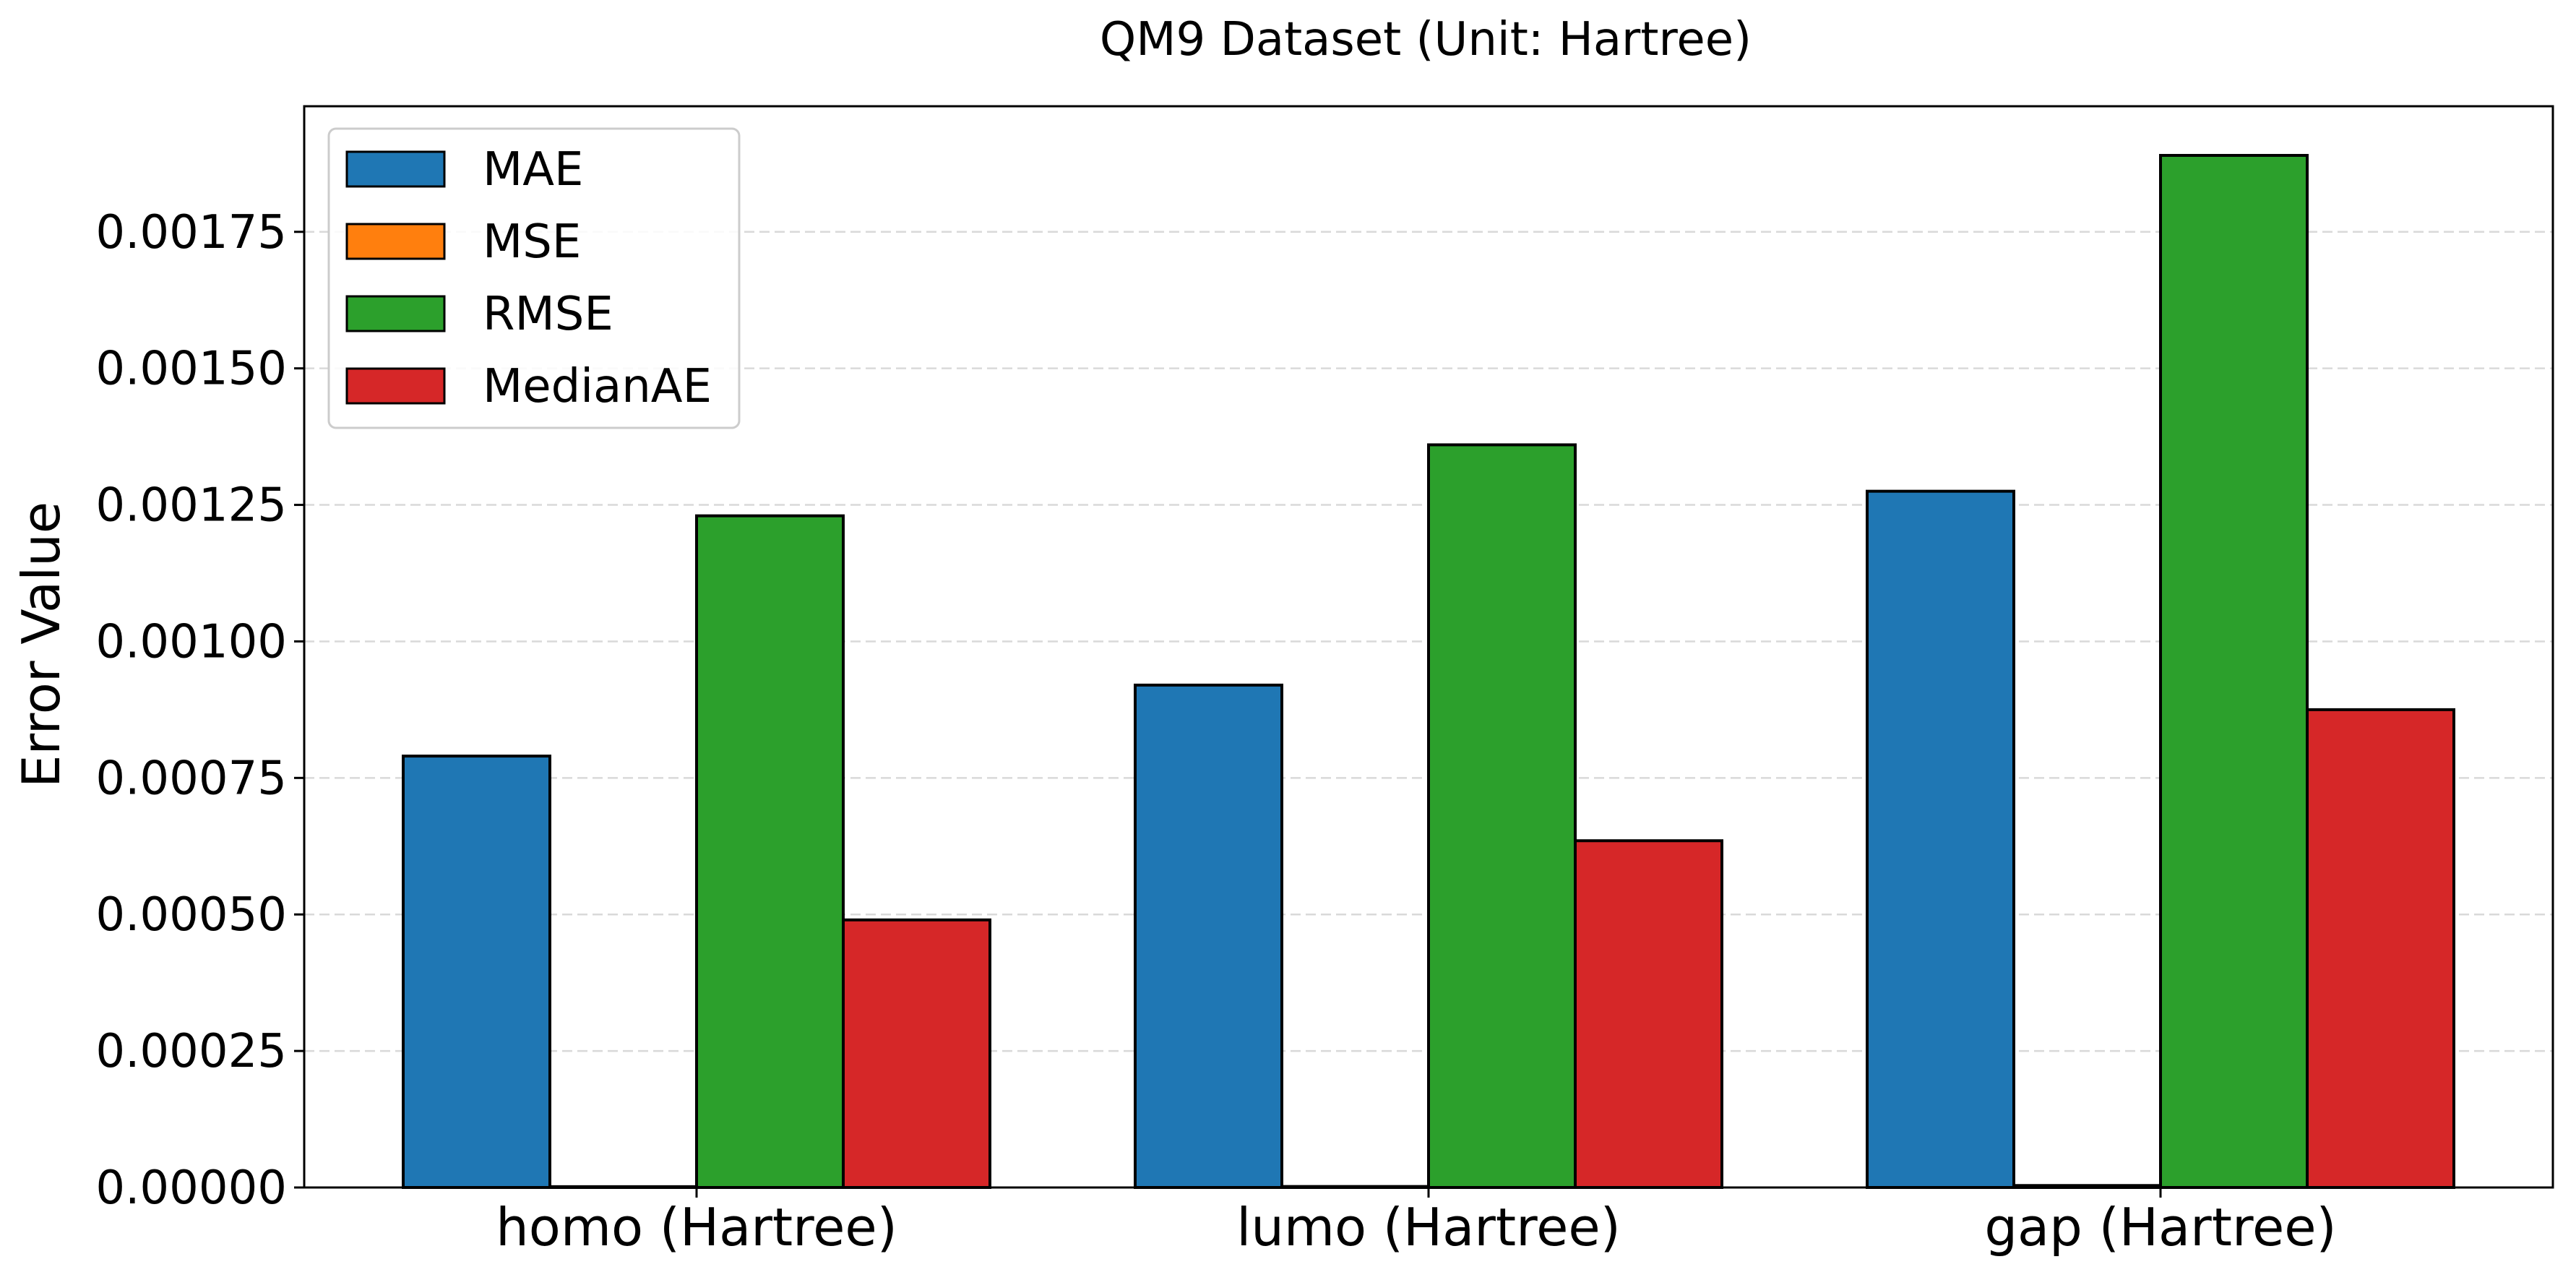  Describe the element at coordinates (191, 232) in the screenshot. I see `y-tick-label: 0.00175` at that location.